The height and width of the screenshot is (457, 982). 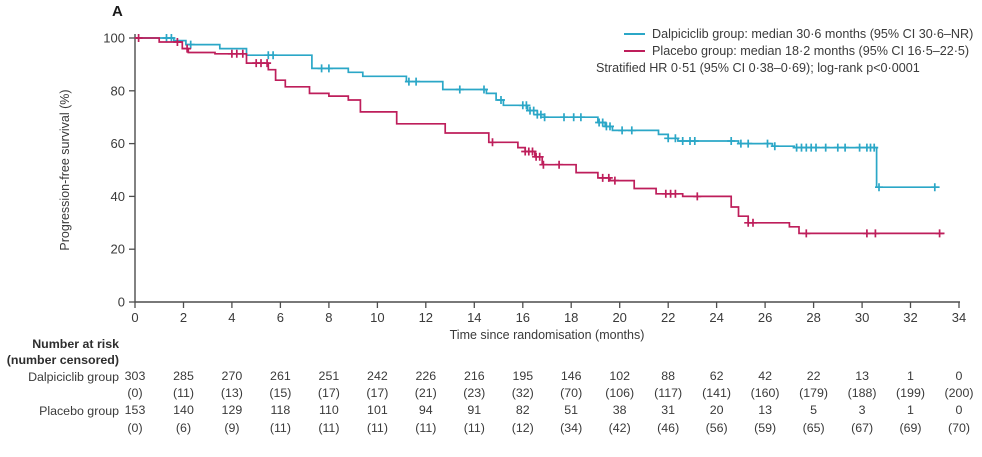 I want to click on dalpiciclib-at-risk-count: 270, so click(x=232, y=376).